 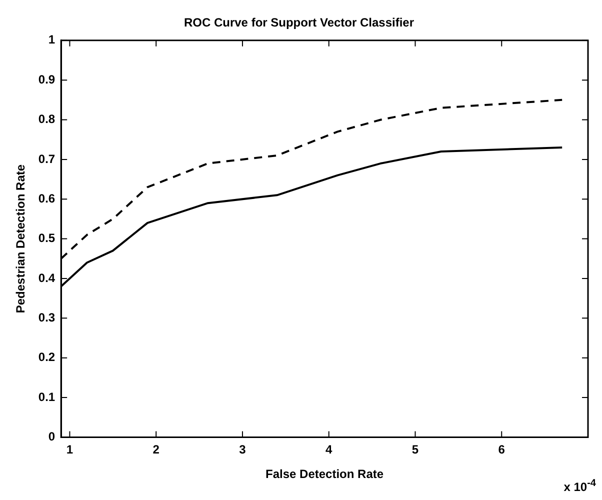 I want to click on y-tick-label: 0.9, so click(x=47, y=79).